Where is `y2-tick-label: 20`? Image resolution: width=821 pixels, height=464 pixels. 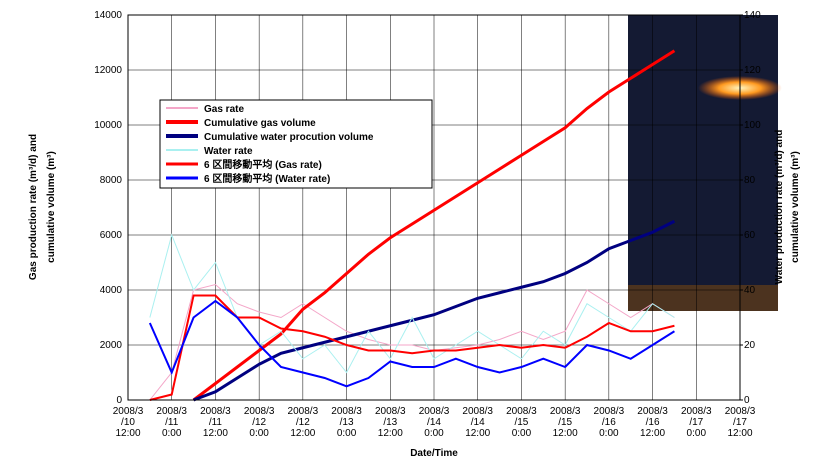 y2-tick-label: 20 is located at coordinates (750, 345).